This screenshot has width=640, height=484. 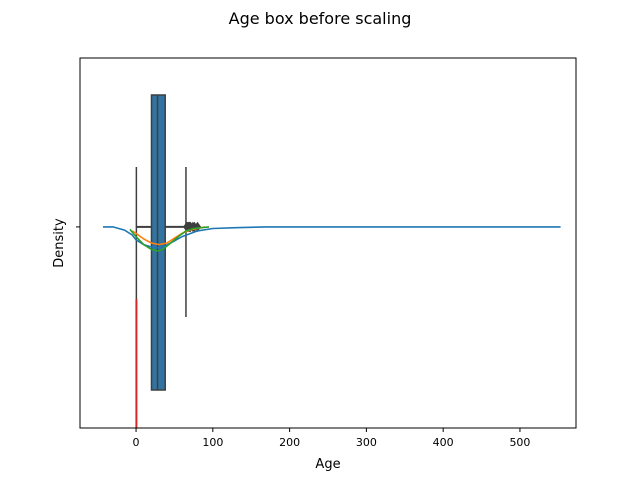 I want to click on box-body, so click(x=158, y=242).